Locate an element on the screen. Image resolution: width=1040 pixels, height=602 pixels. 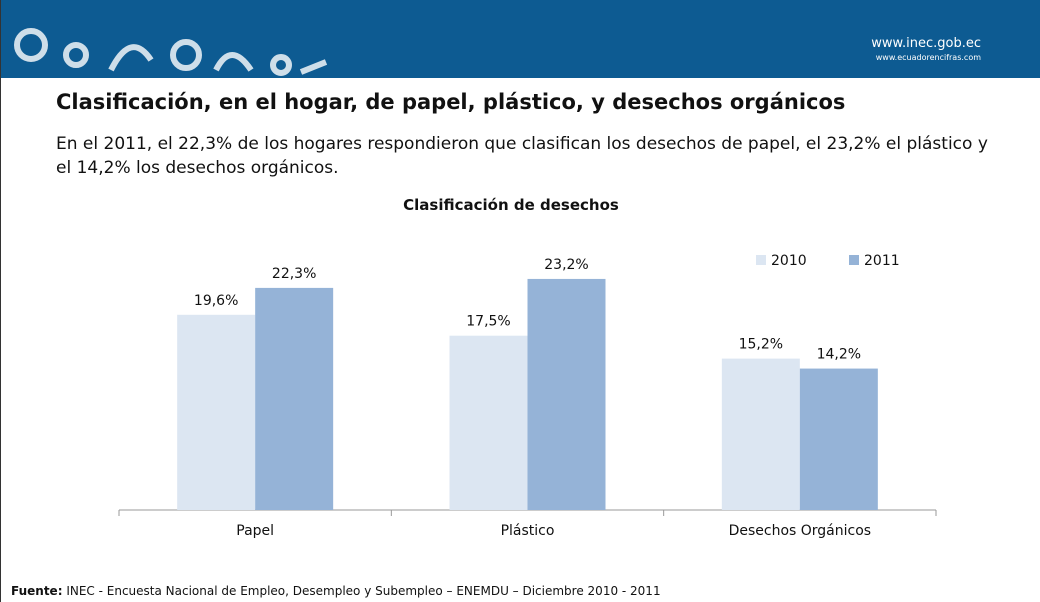
x-tick-label: Plástico is located at coordinates (528, 531).